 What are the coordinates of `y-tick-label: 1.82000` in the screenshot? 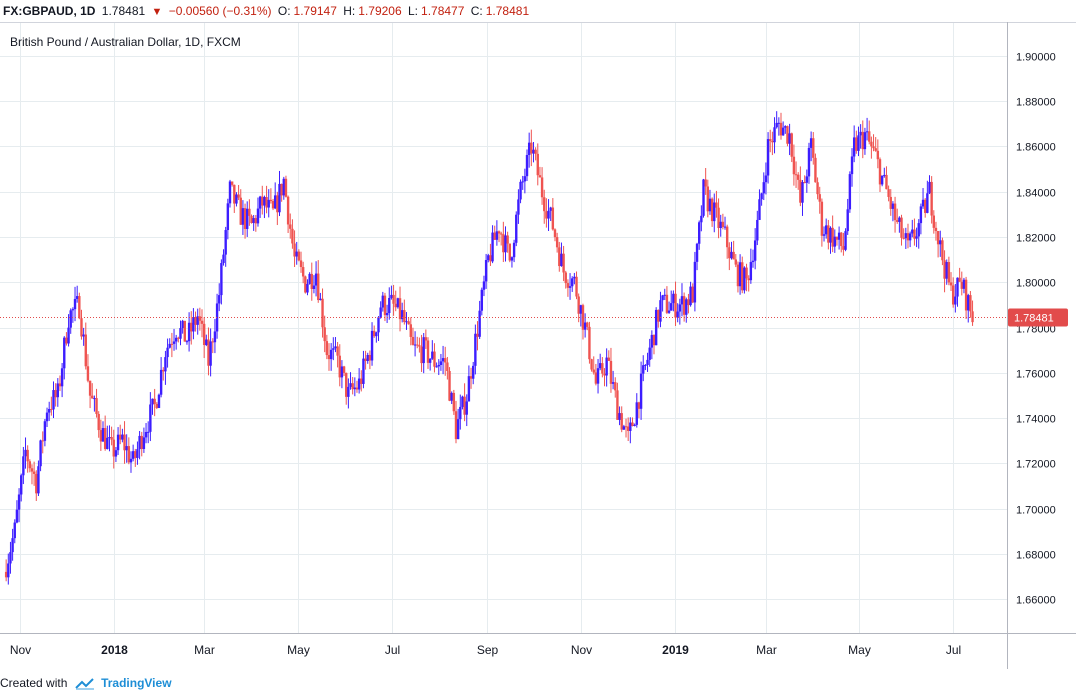 It's located at (1036, 239).